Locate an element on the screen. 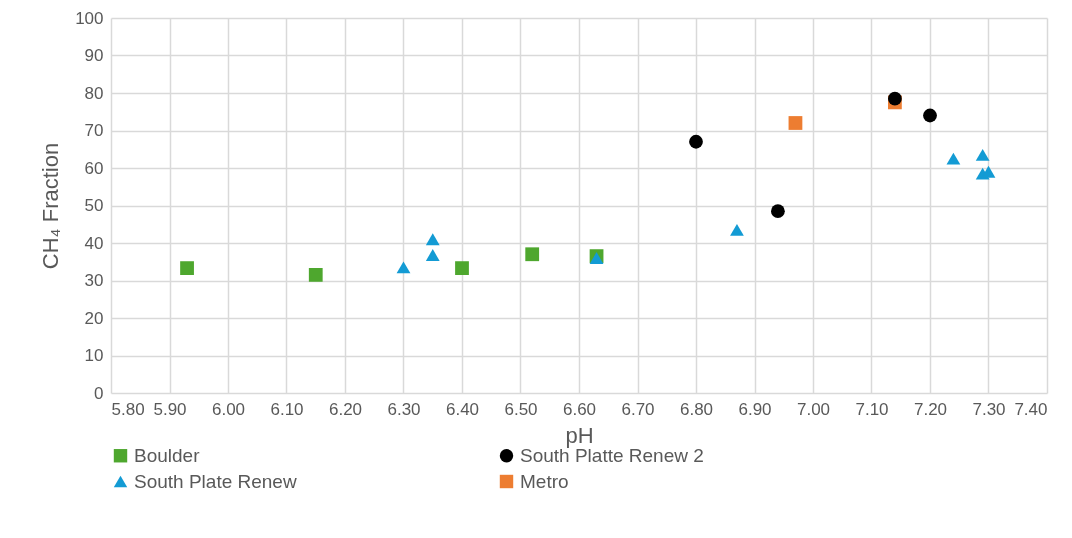  y-tick-label: 100 is located at coordinates (89, 18).